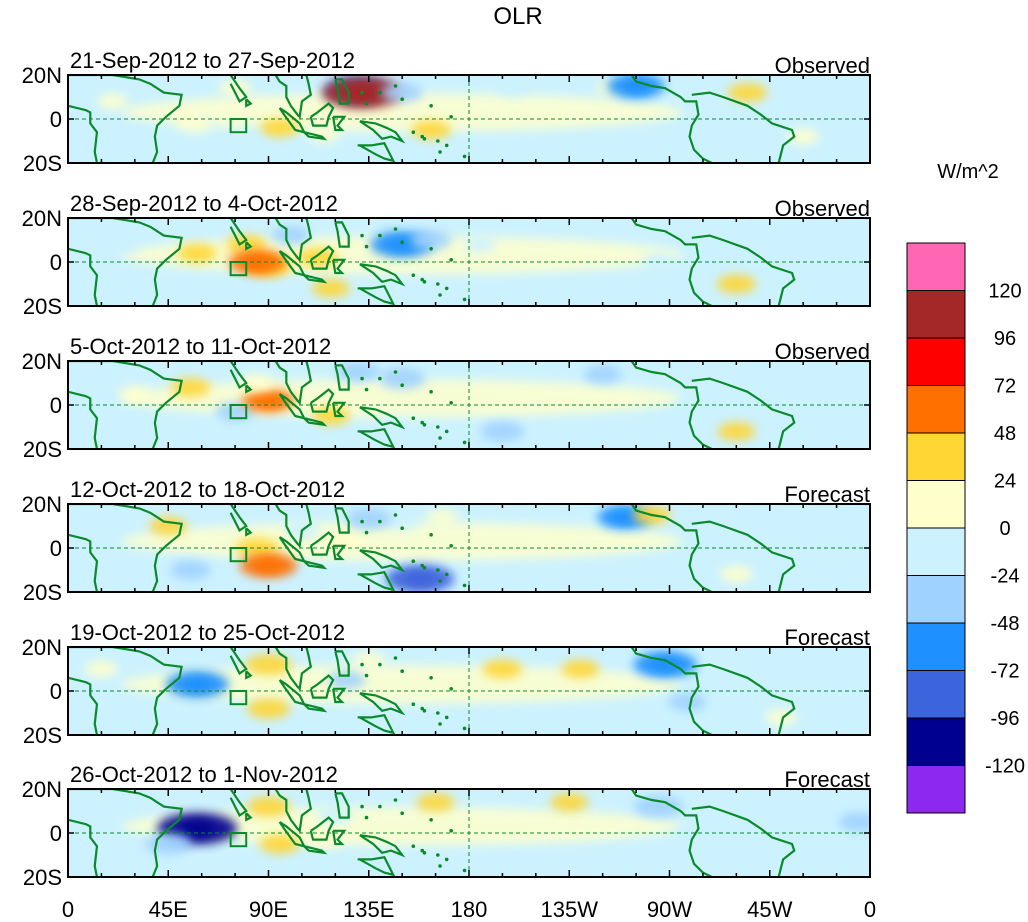 Image resolution: width=1028 pixels, height=922 pixels. Describe the element at coordinates (1005, 719) in the screenshot. I see `colorbar-label: -96` at that location.